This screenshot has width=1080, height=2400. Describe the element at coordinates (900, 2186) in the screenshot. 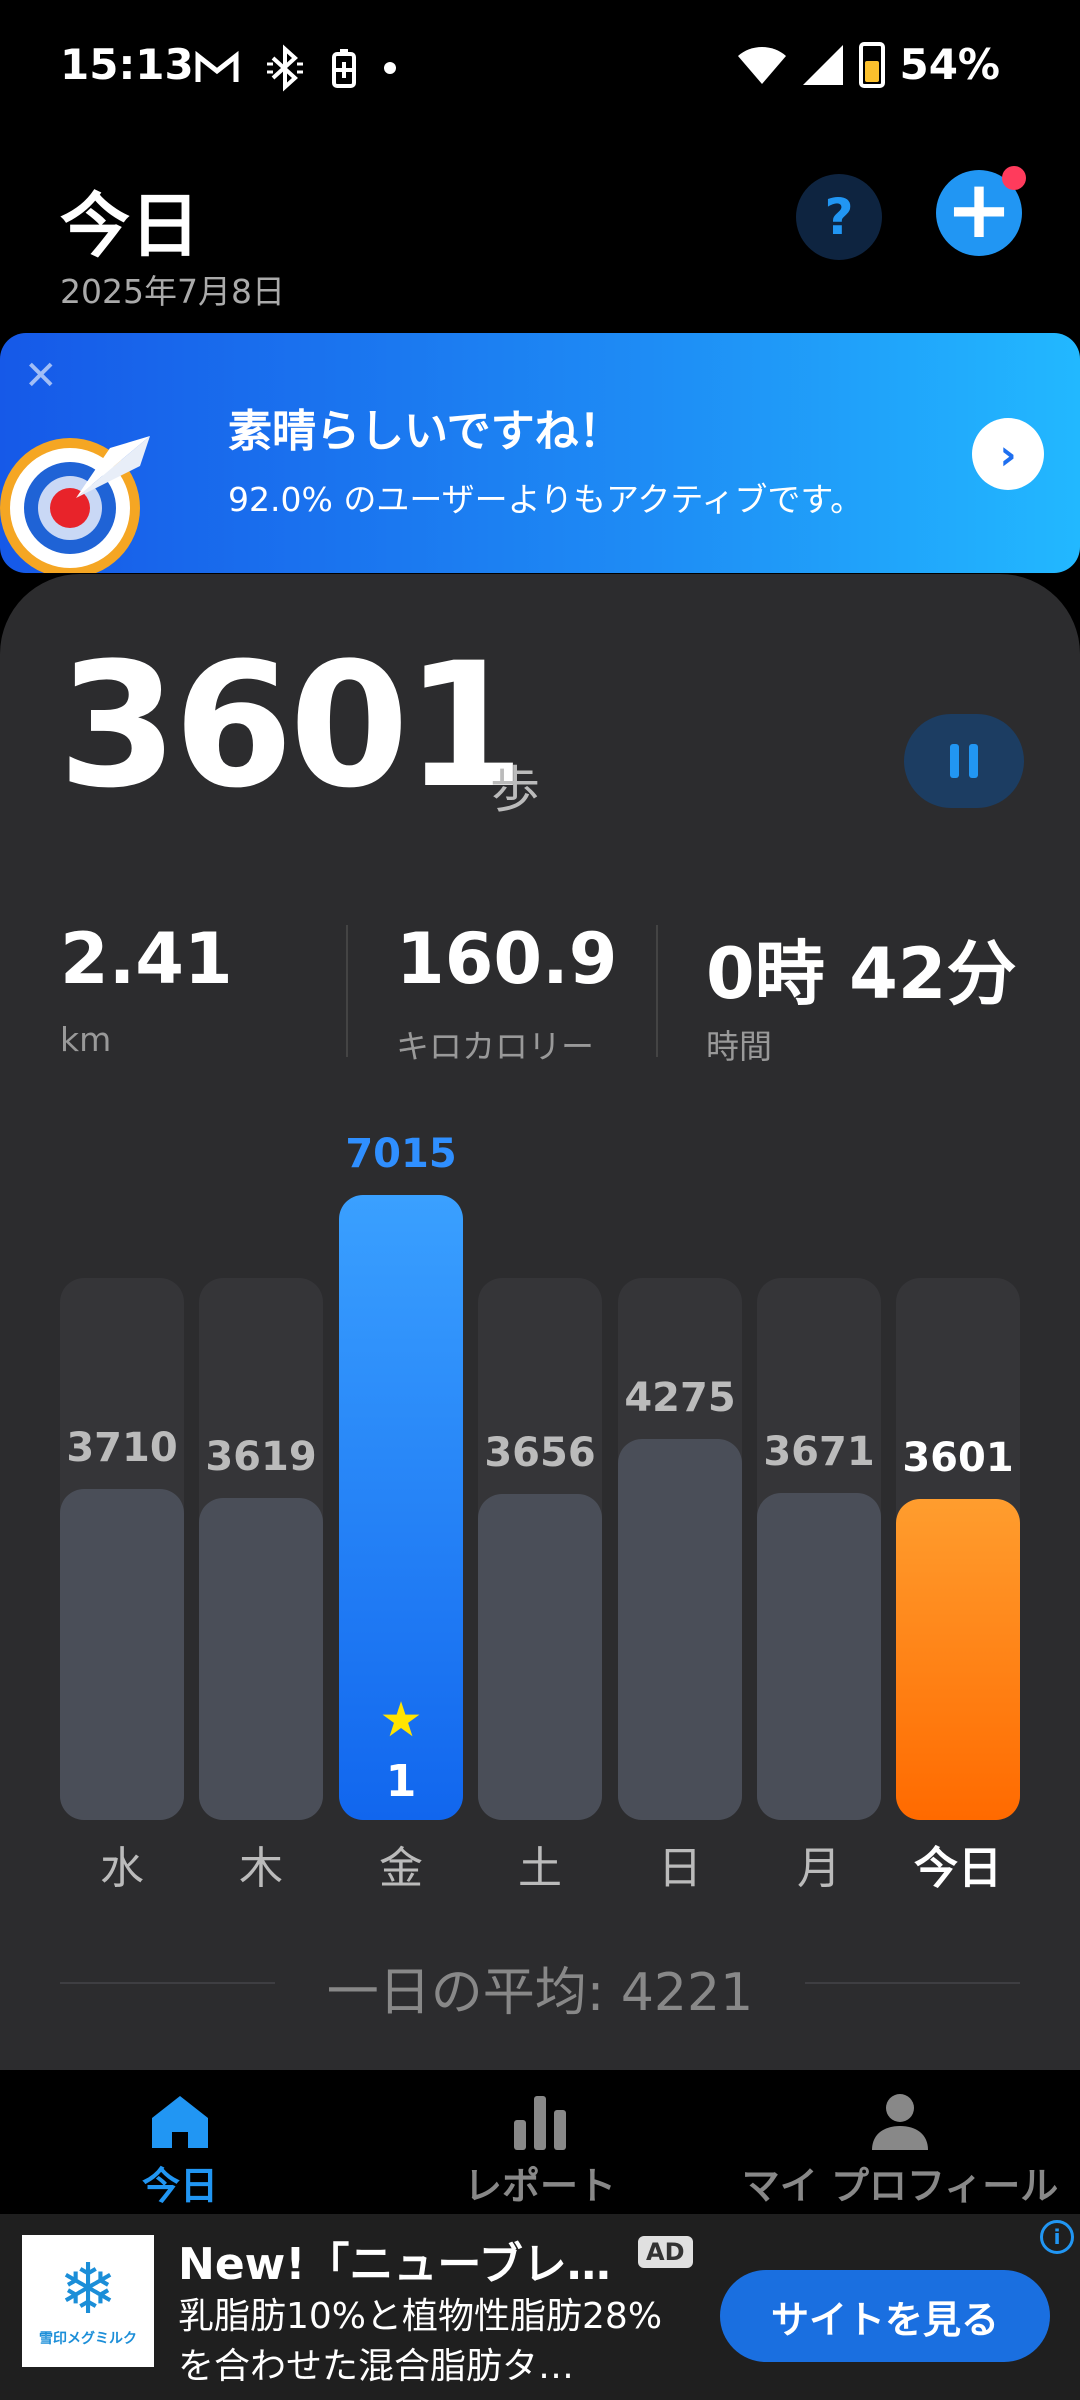

I see `nav-label: マイ プロフィール` at that location.